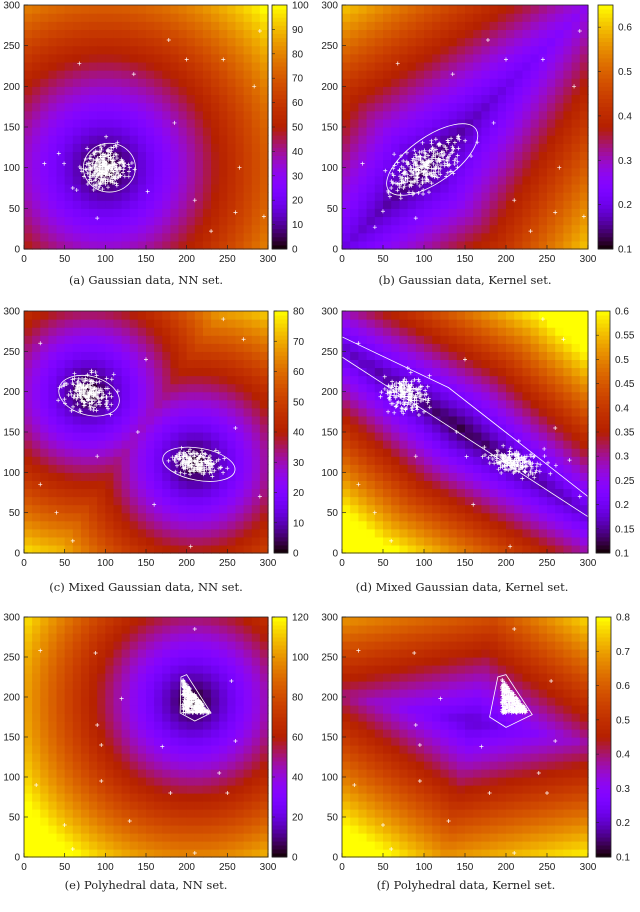 This screenshot has height=912, width=640. What do you see at coordinates (11, 392) in the screenshot?
I see `y-tick-label: 200` at bounding box center [11, 392].